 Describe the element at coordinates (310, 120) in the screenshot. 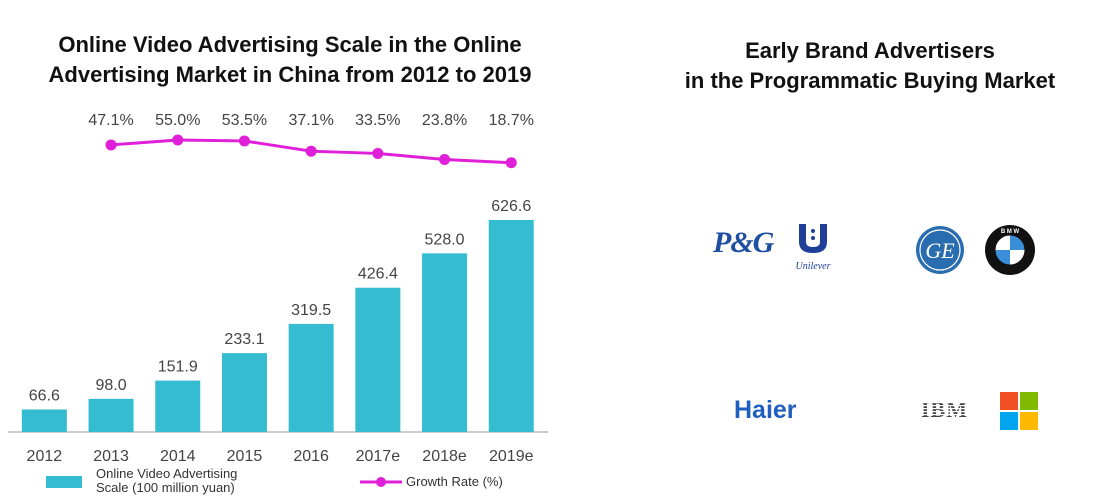

I see `growth-rate-label: 37.1%` at that location.